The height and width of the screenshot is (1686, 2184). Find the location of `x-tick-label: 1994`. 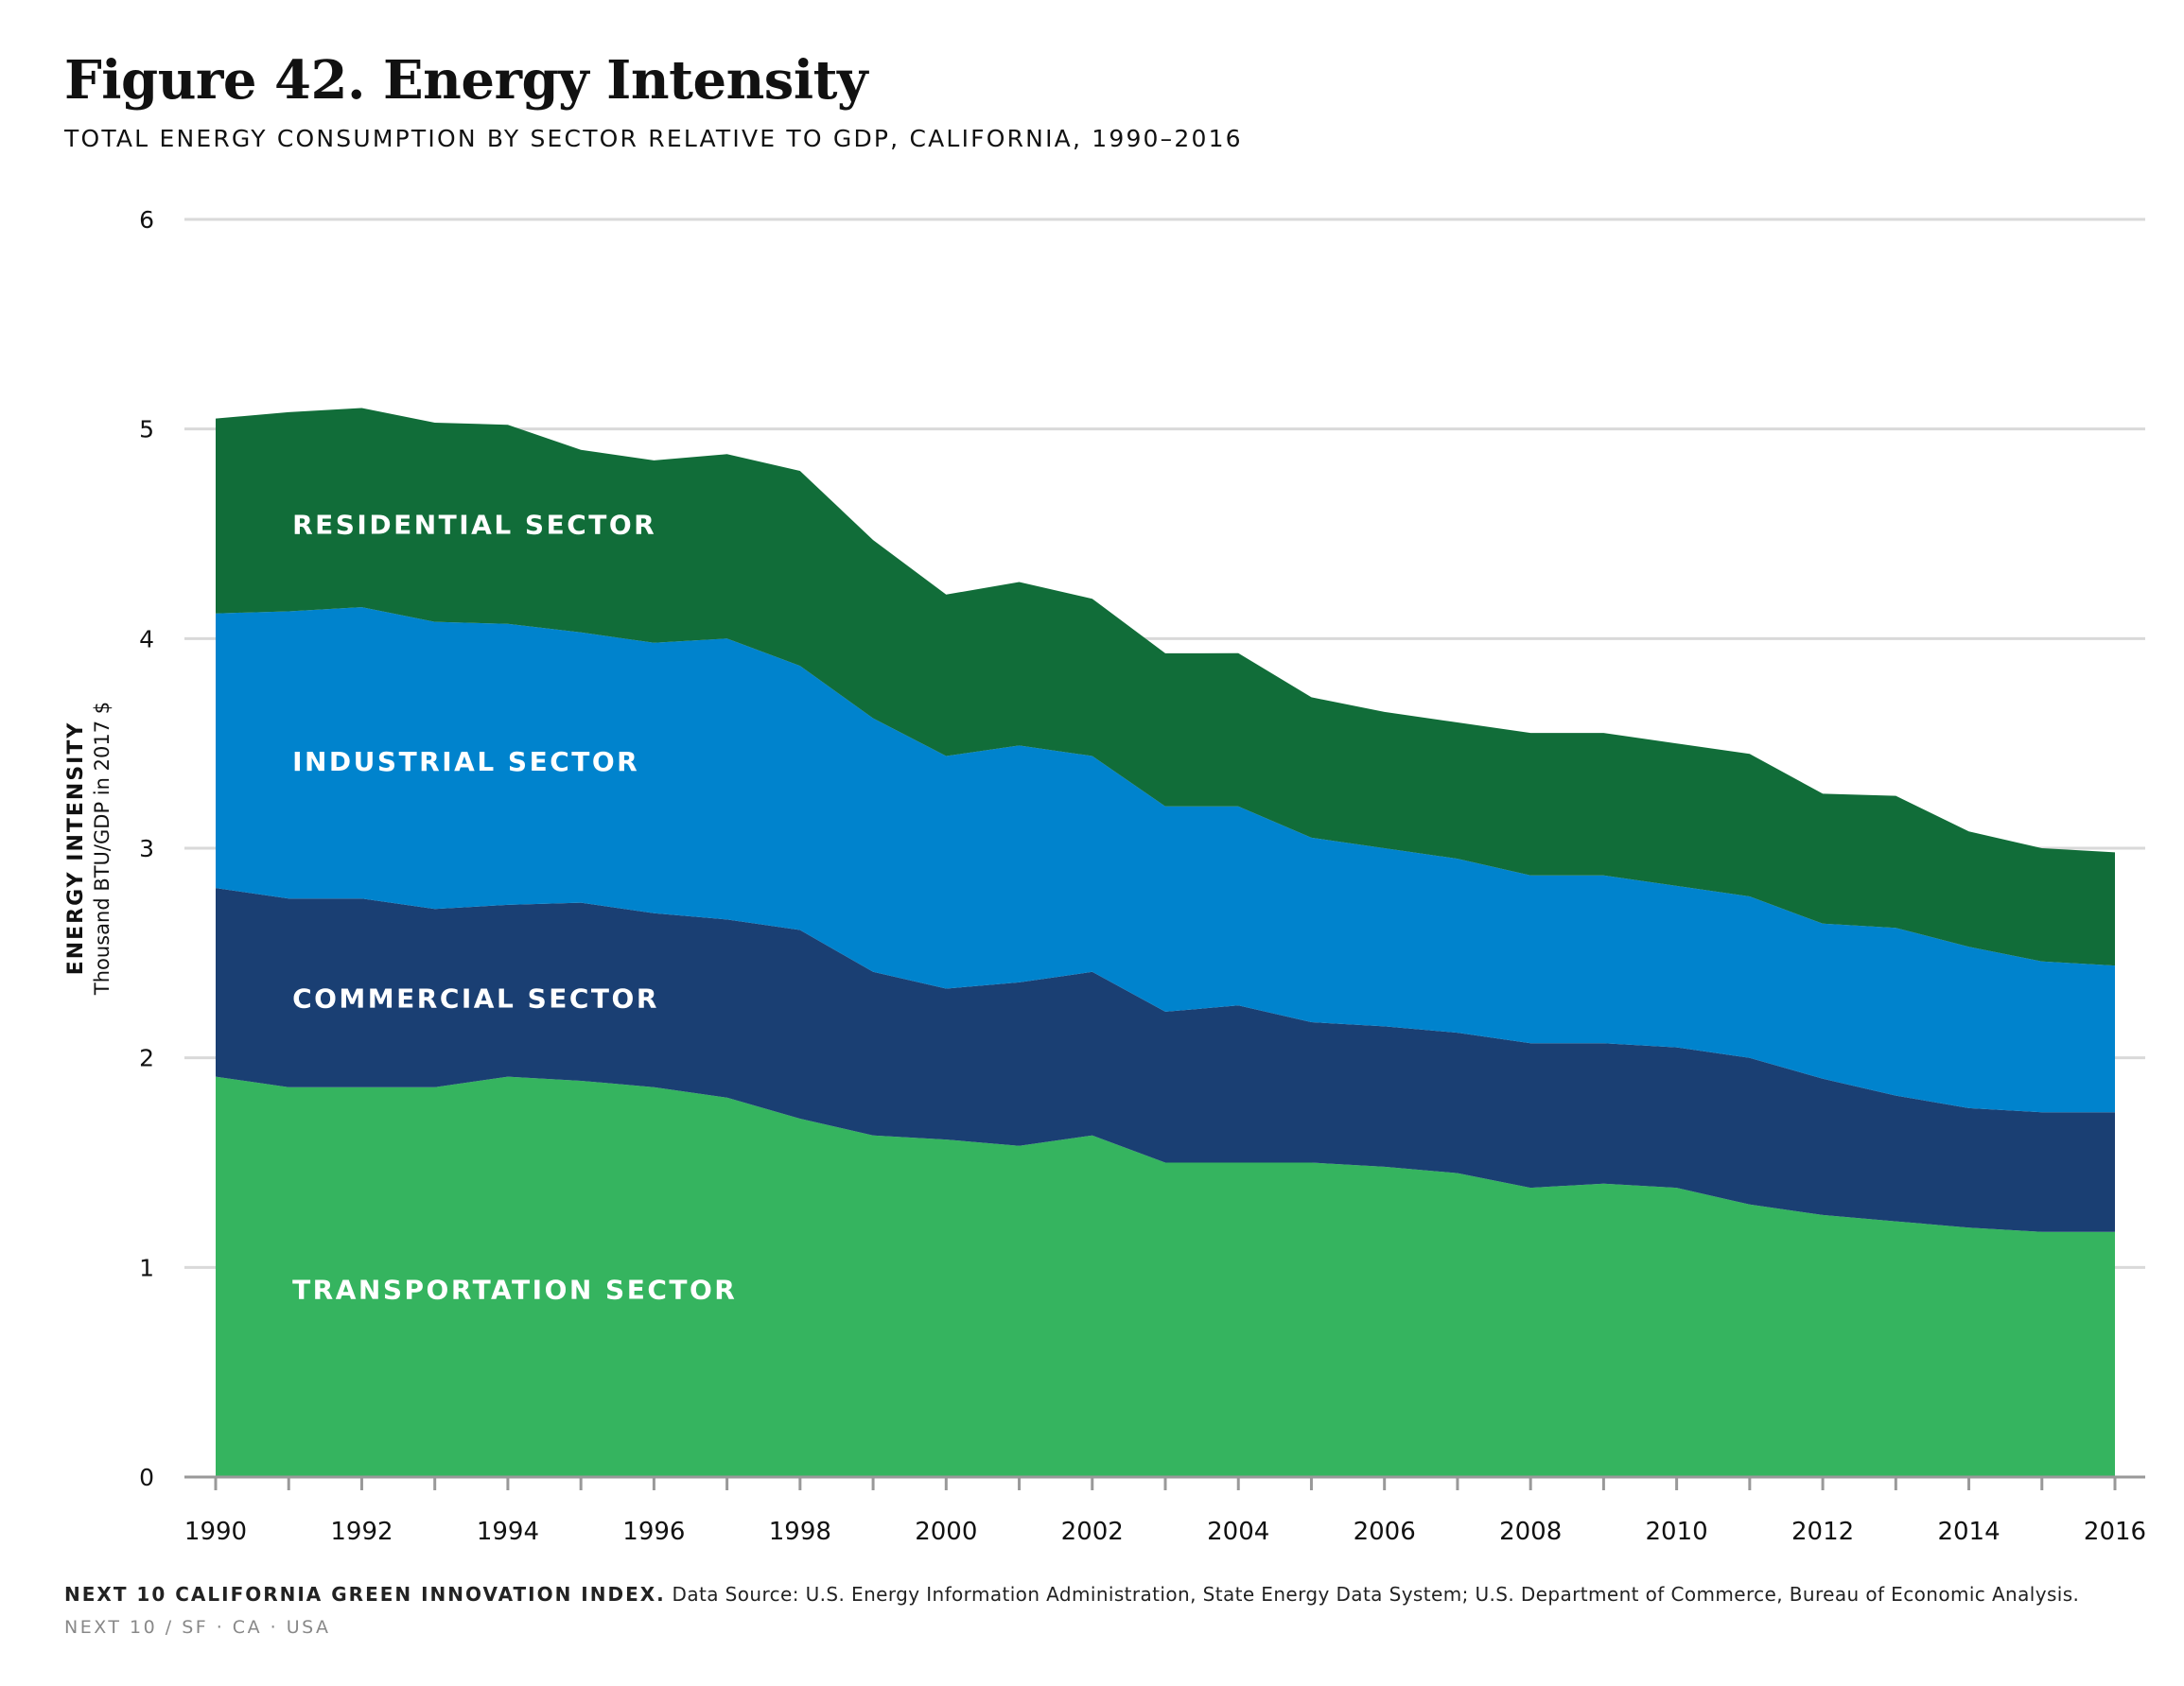

x-tick-label: 1994 is located at coordinates (508, 1532).